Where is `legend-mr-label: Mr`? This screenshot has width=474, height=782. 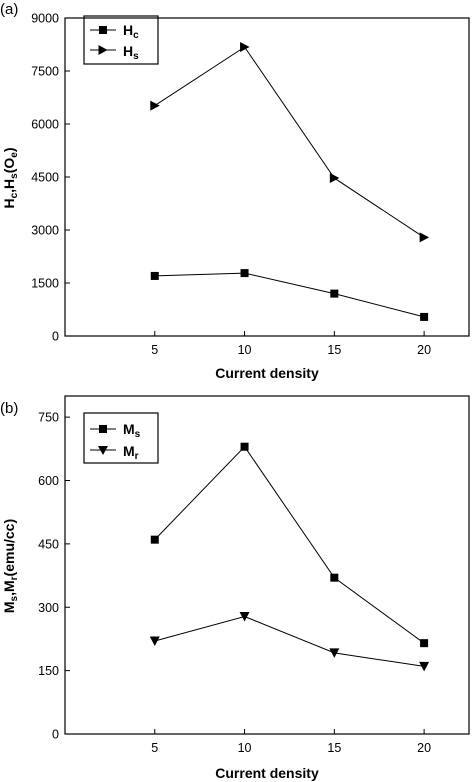 legend-mr-label: Mr is located at coordinates (131, 452).